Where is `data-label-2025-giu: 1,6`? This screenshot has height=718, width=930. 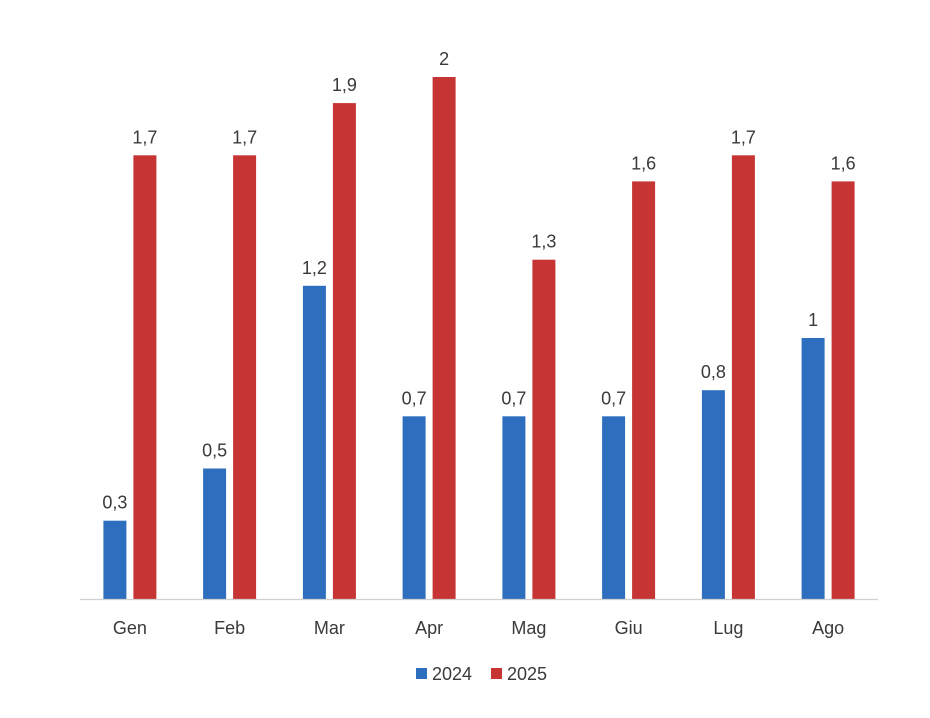
data-label-2025-giu: 1,6 is located at coordinates (643, 163).